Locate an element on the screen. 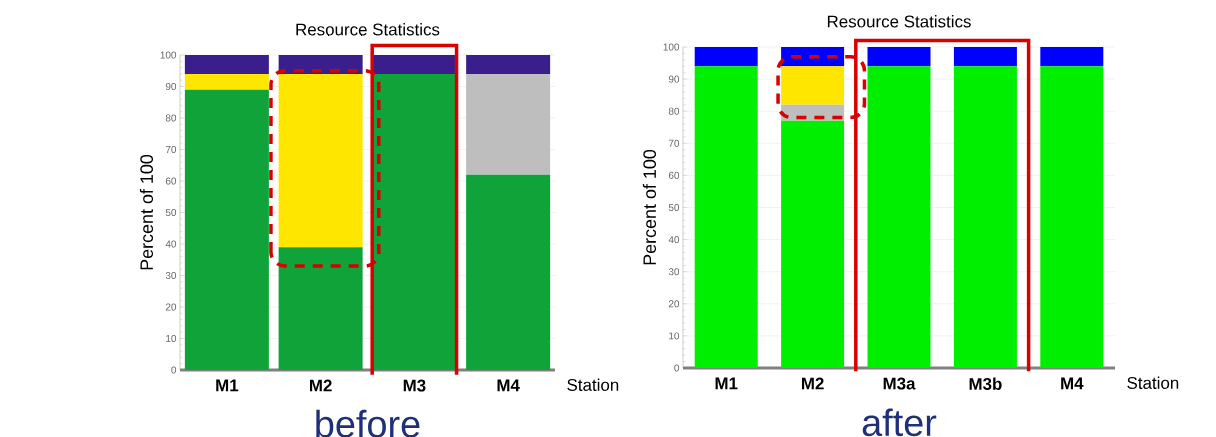 This screenshot has width=1216, height=437. x-tick-label: M3b is located at coordinates (985, 383).